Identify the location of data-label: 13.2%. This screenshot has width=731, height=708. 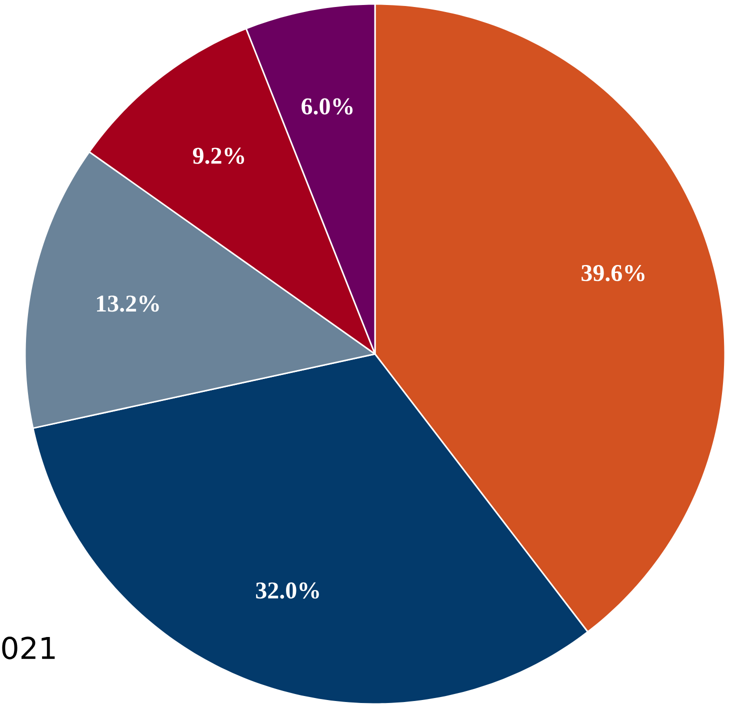
(128, 304).